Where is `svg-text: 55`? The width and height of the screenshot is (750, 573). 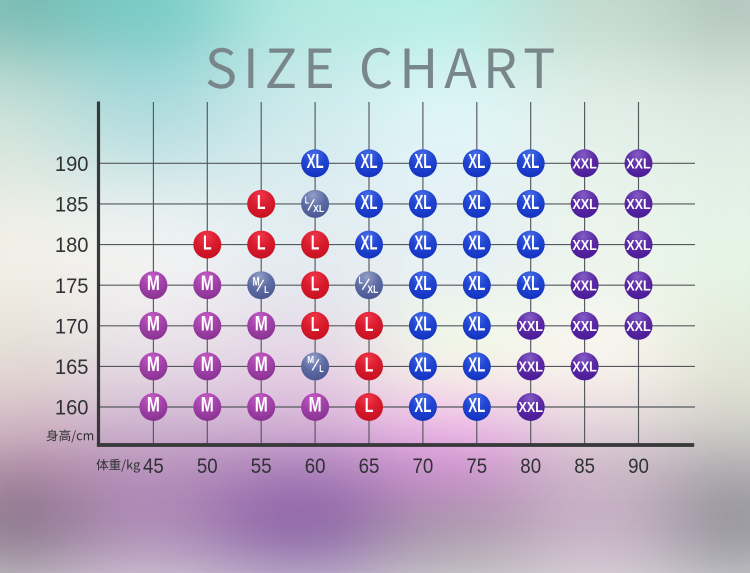 svg-text: 55 is located at coordinates (261, 466).